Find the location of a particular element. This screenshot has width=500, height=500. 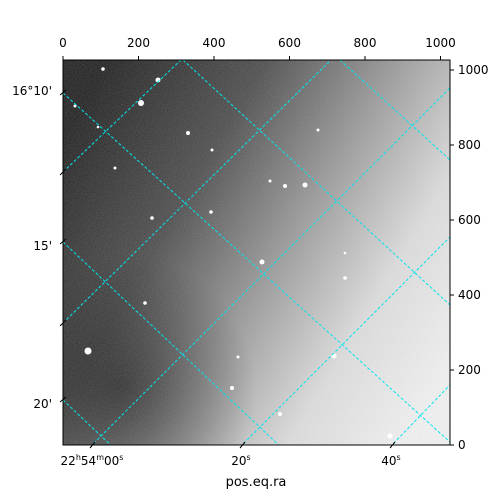

dec-axis: 16°10' 15' 20' is located at coordinates (39, 247).